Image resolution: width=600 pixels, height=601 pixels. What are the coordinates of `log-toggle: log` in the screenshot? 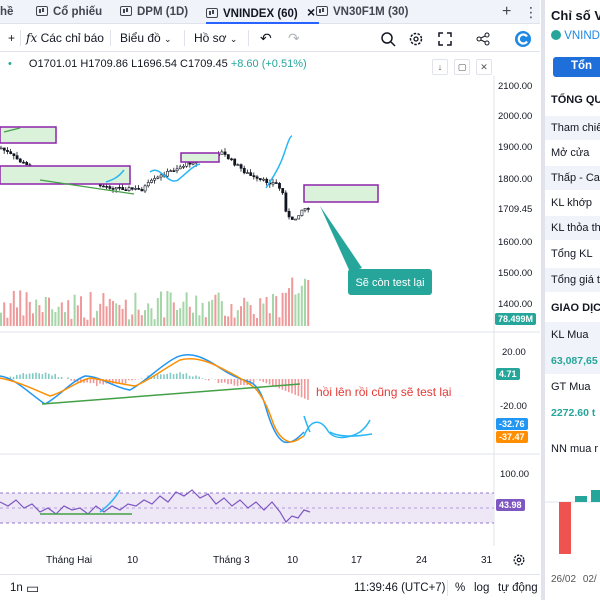 It's located at (481, 588).